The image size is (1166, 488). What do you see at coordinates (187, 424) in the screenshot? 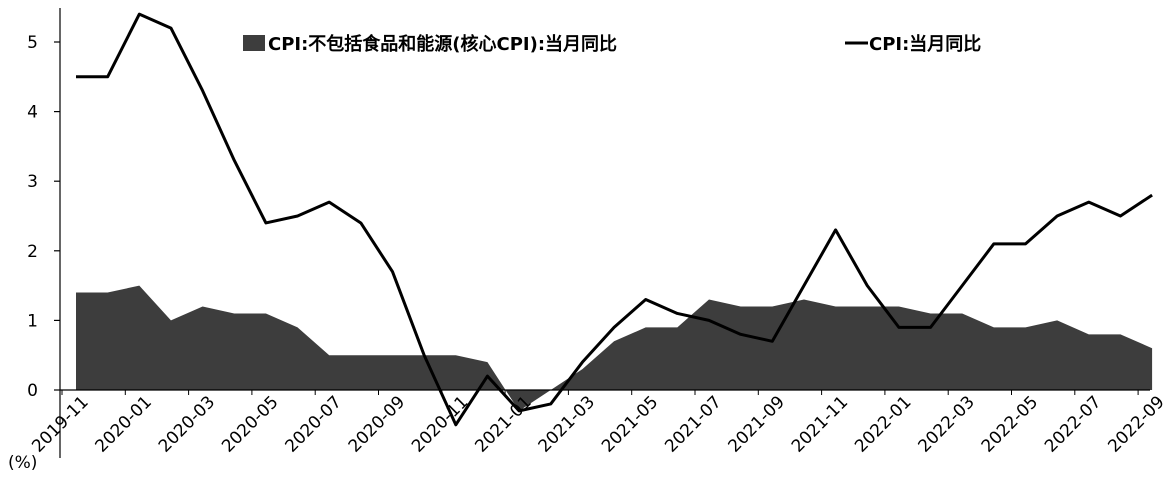
I see `x-tick-label: 2020-03` at bounding box center [187, 424].